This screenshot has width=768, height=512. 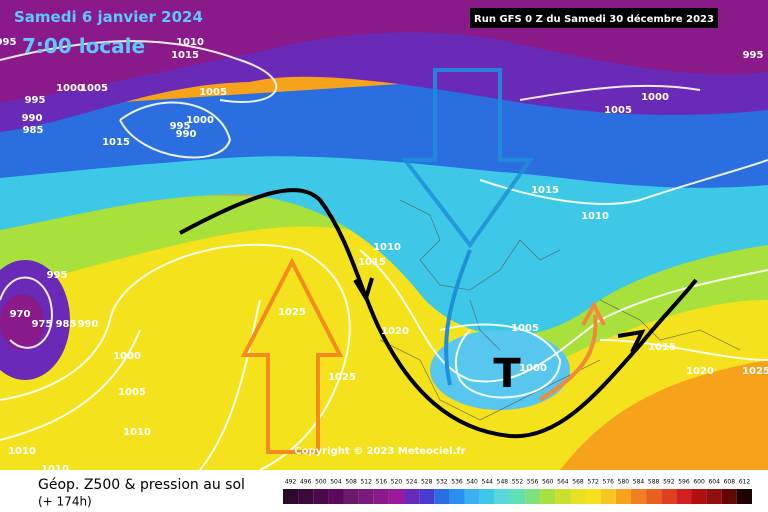 I want to click on cold-flow-arrow, so click(x=458, y=317).